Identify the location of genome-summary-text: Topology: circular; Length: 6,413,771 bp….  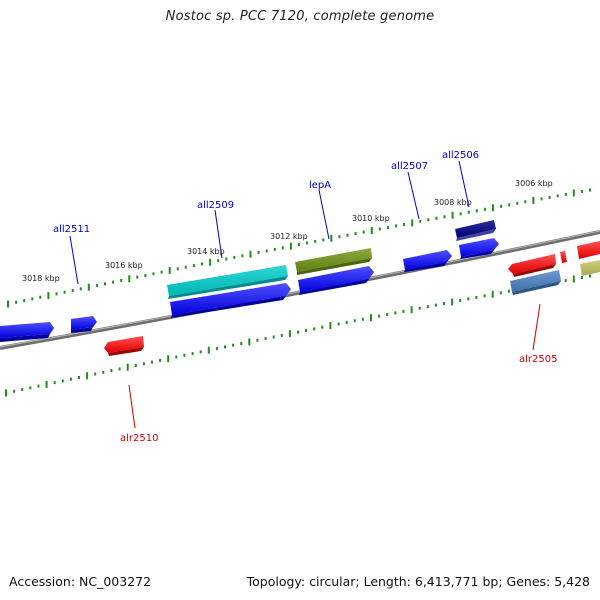
(418, 581).